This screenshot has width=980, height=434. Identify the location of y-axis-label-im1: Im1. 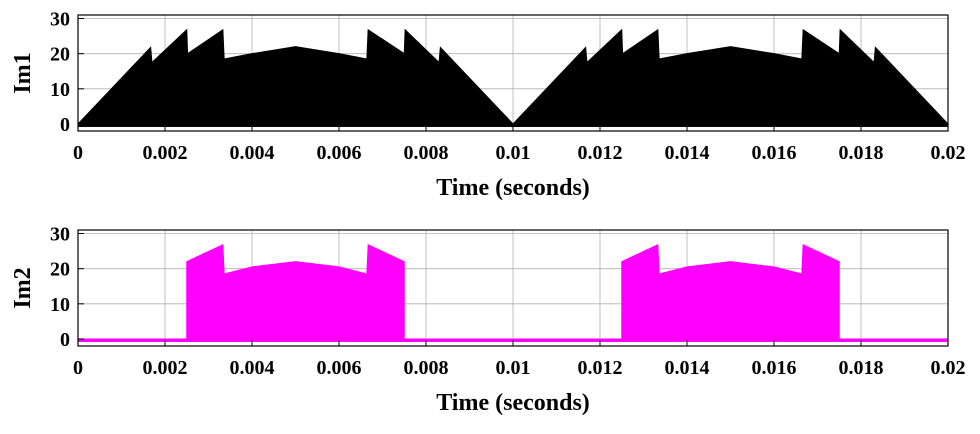
(23, 72).